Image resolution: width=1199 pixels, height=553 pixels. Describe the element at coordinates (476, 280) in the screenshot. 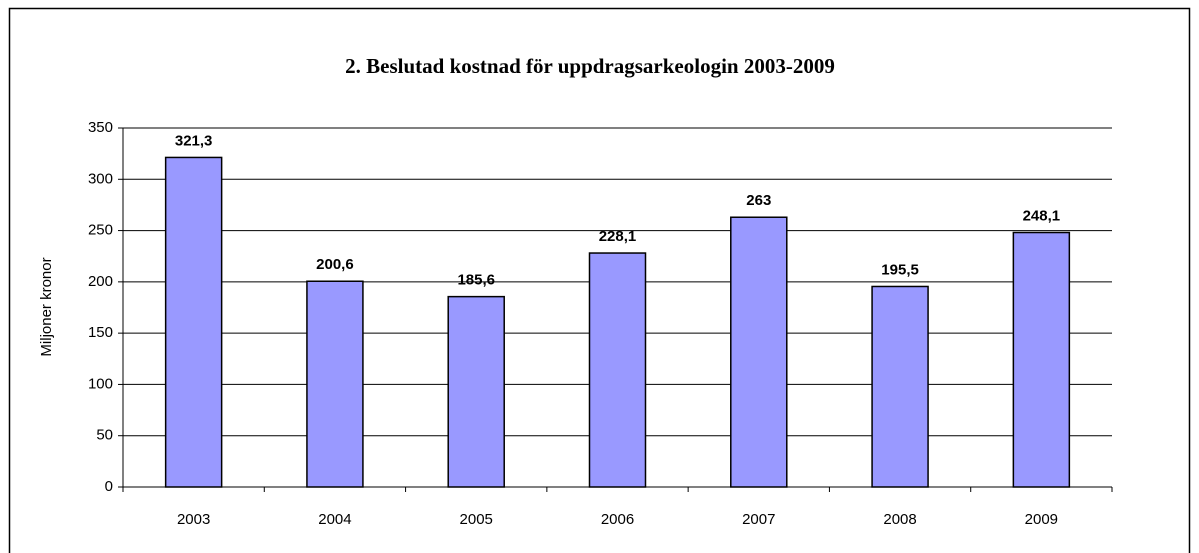

I see `value-label: 185,6` at that location.